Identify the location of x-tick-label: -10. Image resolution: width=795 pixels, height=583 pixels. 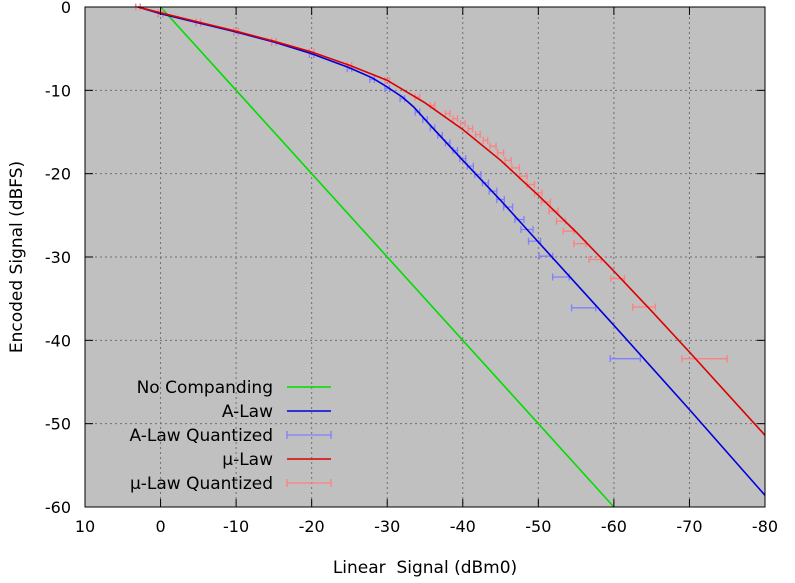
(236, 526).